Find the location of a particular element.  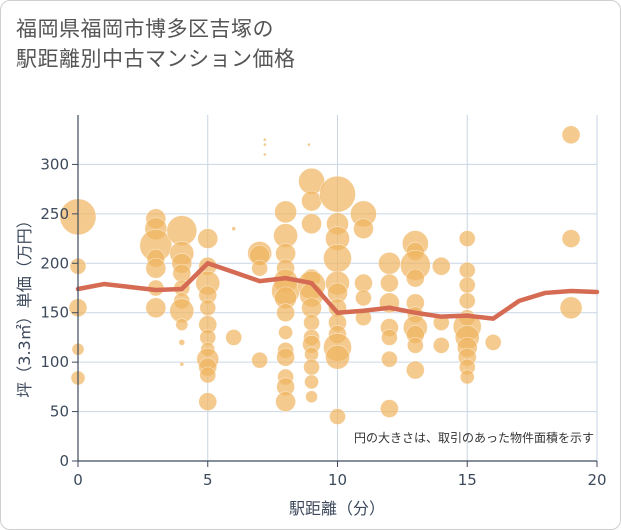

average-line is located at coordinates (337, 291).